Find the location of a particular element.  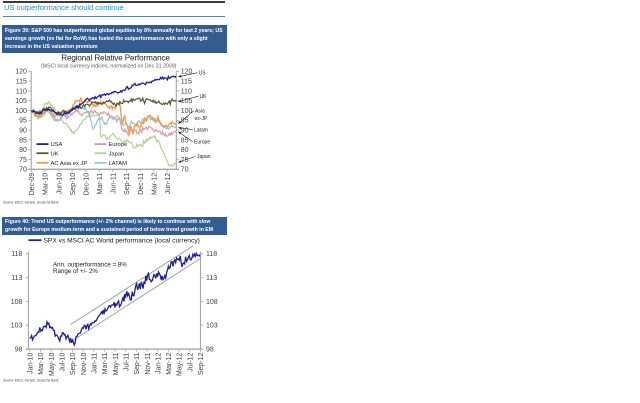

svg-text: Jun-12 is located at coordinates (168, 184).